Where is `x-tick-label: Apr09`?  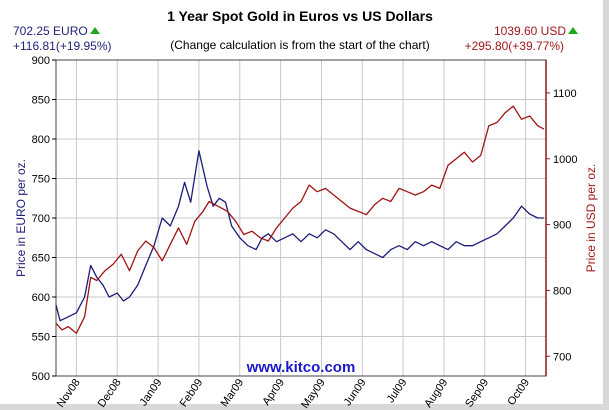 x-tick-label: Apr09 is located at coordinates (273, 392).